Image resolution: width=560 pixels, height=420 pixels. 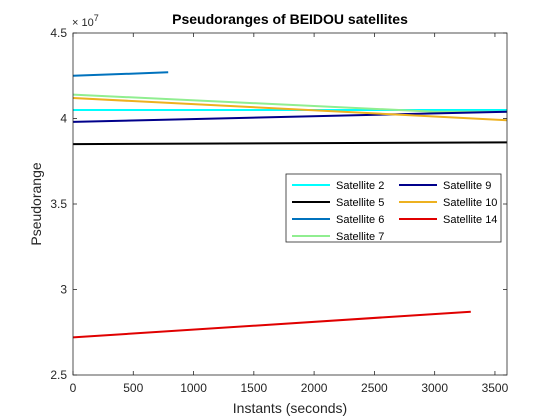 I want to click on legend-label-satellite-6: Satellite 6, so click(x=360, y=220).